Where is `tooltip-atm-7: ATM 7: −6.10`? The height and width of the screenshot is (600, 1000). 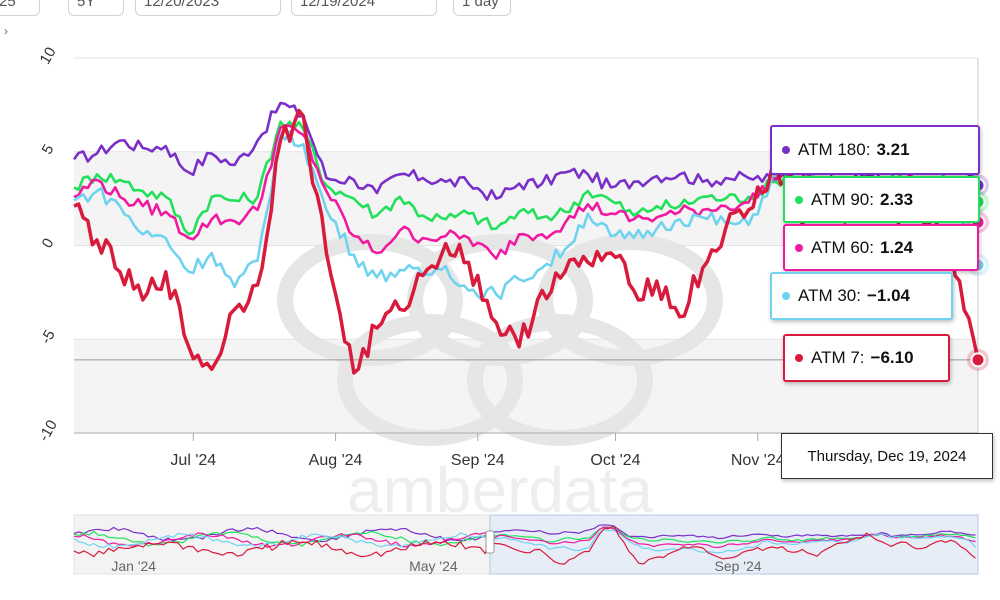
tooltip-atm-7: ATM 7: −6.10 is located at coordinates (866, 358).